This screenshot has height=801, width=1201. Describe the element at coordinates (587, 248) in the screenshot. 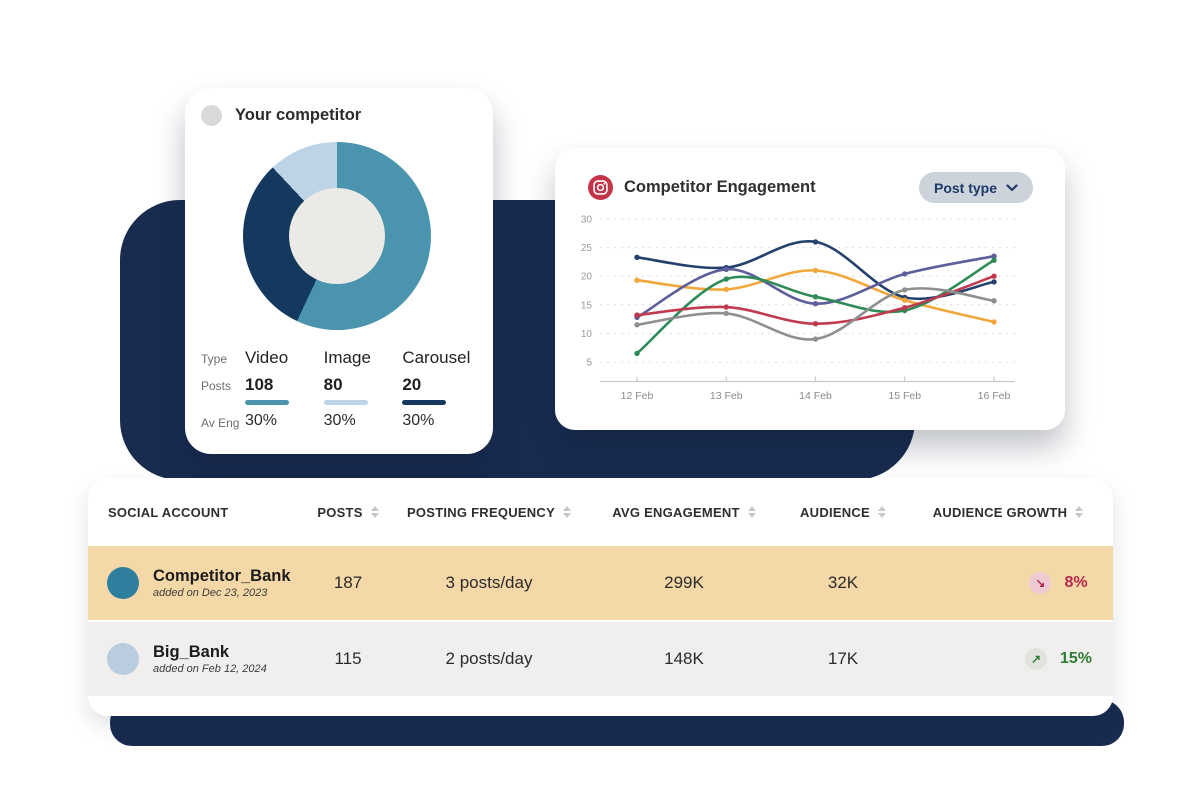

I see `svg-text: 25` at that location.